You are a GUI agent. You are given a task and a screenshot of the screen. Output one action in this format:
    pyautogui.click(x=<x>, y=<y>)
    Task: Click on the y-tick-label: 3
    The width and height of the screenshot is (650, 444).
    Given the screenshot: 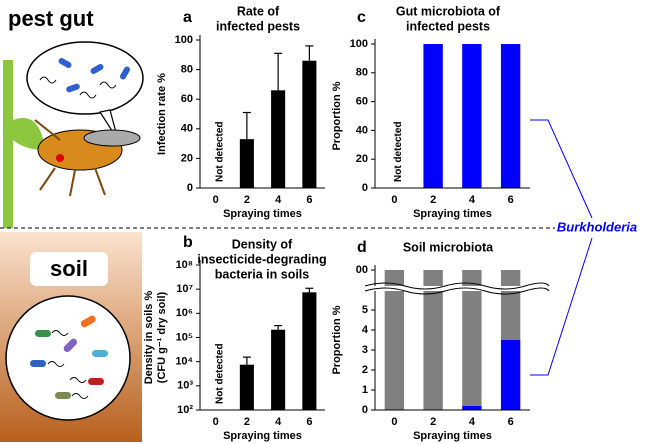 What is the action you would take?
    pyautogui.click(x=365, y=350)
    